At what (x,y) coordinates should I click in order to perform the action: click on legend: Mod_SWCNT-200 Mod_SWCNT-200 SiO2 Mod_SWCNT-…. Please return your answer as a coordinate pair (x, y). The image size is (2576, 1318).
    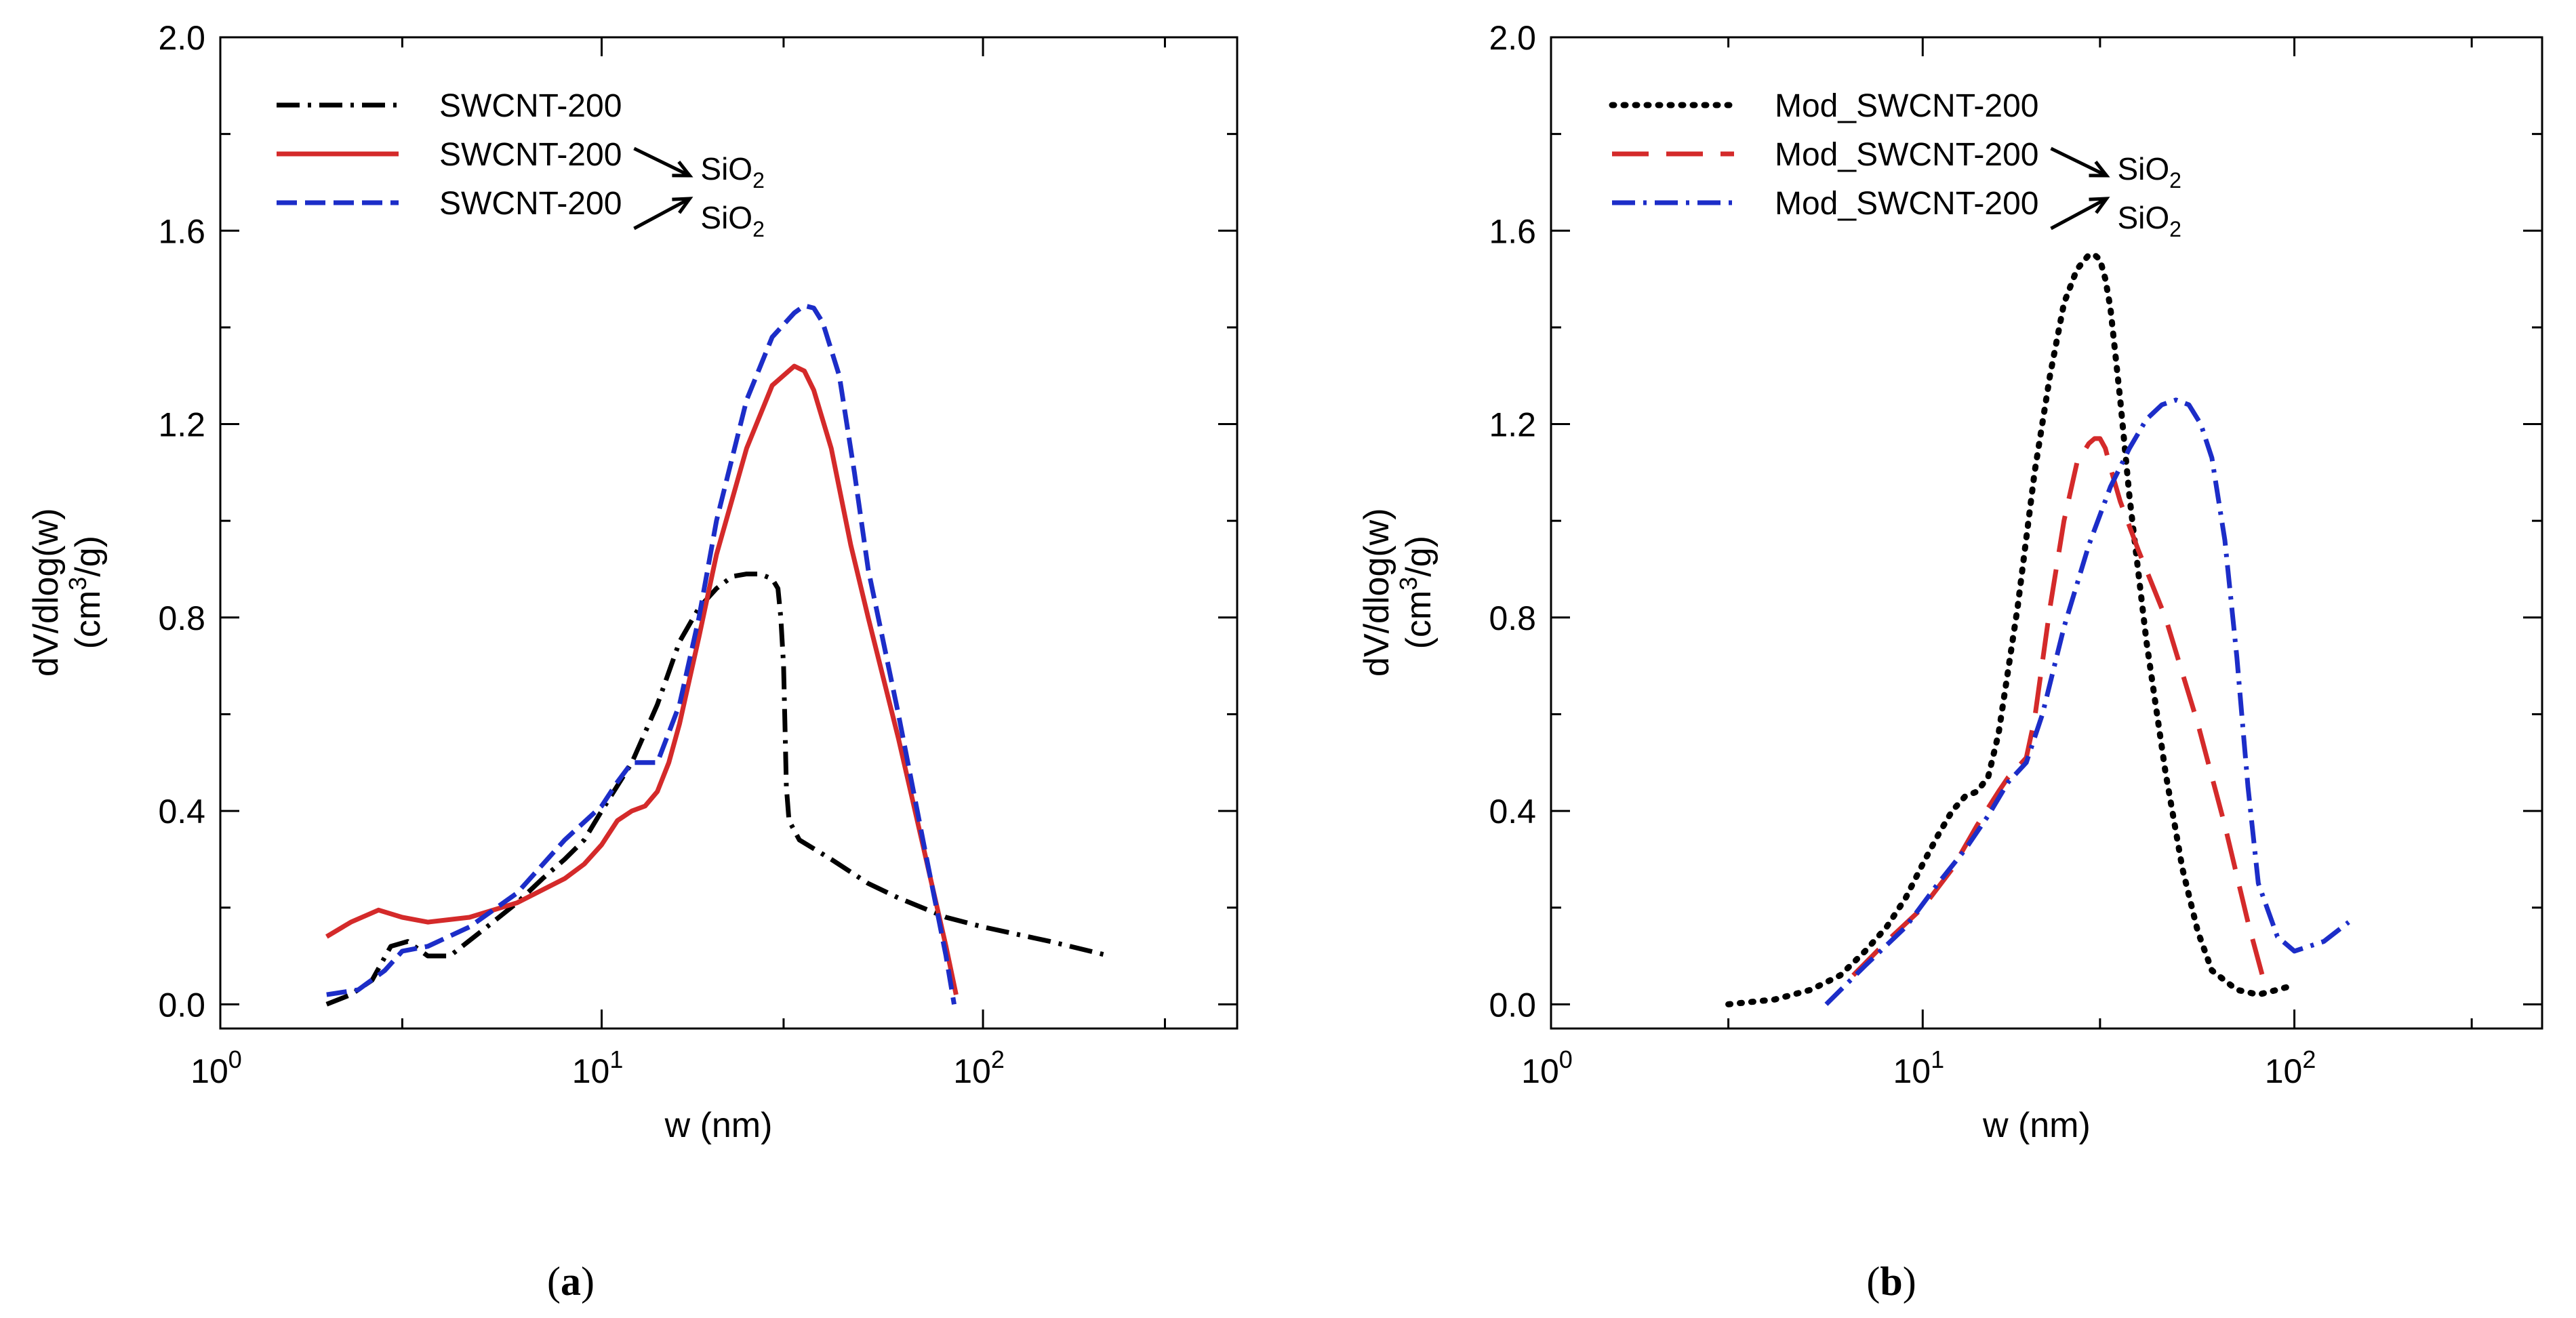
    Looking at the image, I should click on (1895, 164).